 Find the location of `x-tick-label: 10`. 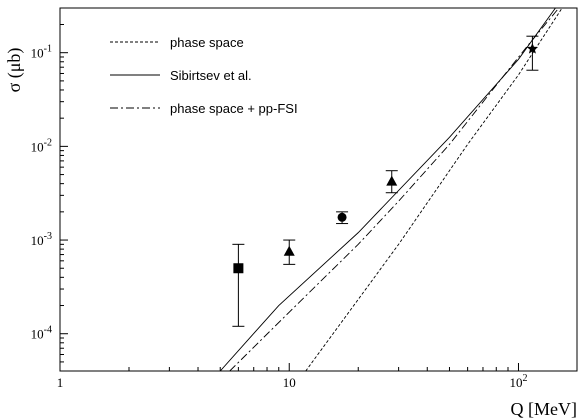

x-tick-label: 10 is located at coordinates (289, 382).